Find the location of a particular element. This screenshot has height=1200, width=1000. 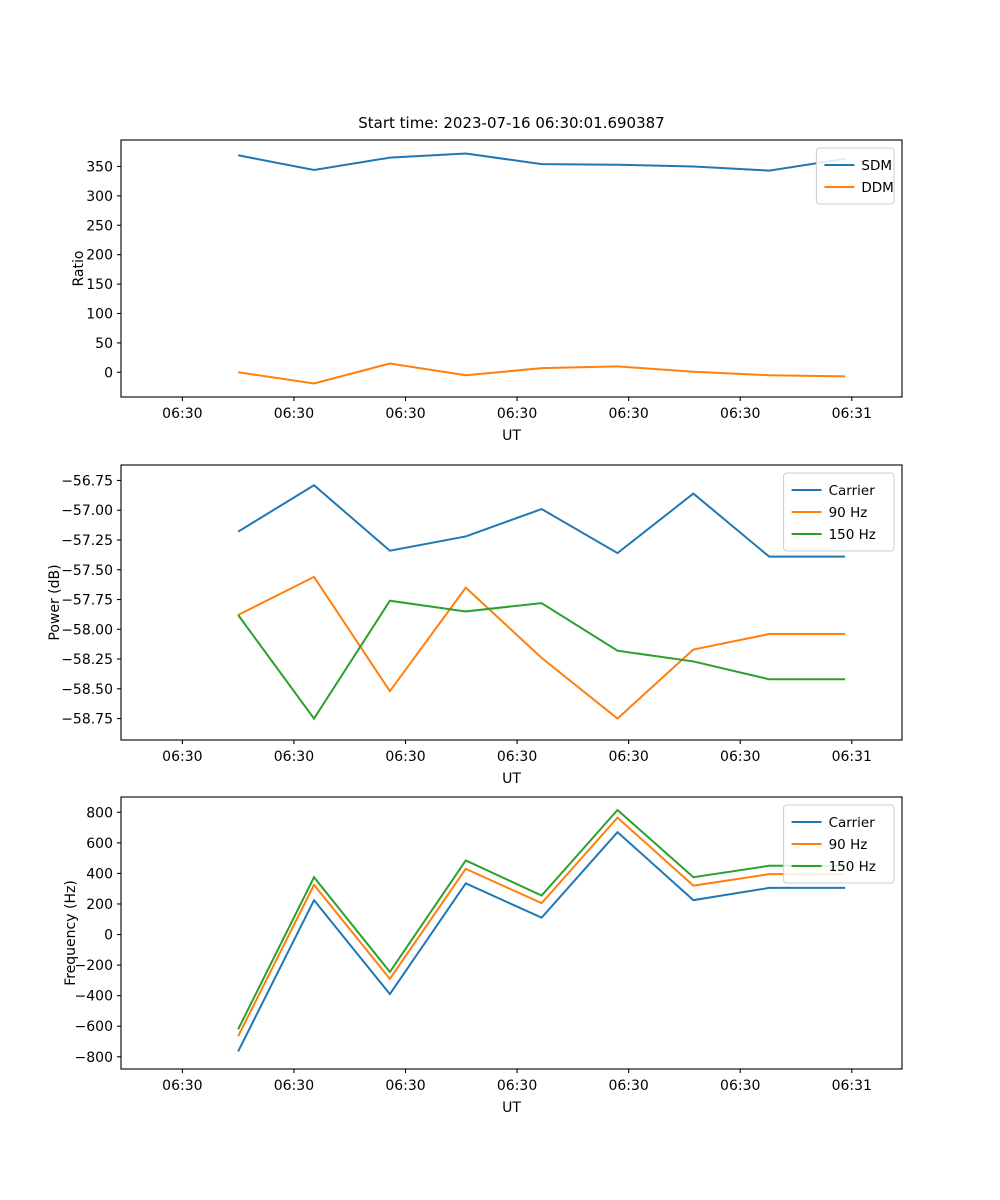

y-tick-label: −58.50 is located at coordinates (87, 690).